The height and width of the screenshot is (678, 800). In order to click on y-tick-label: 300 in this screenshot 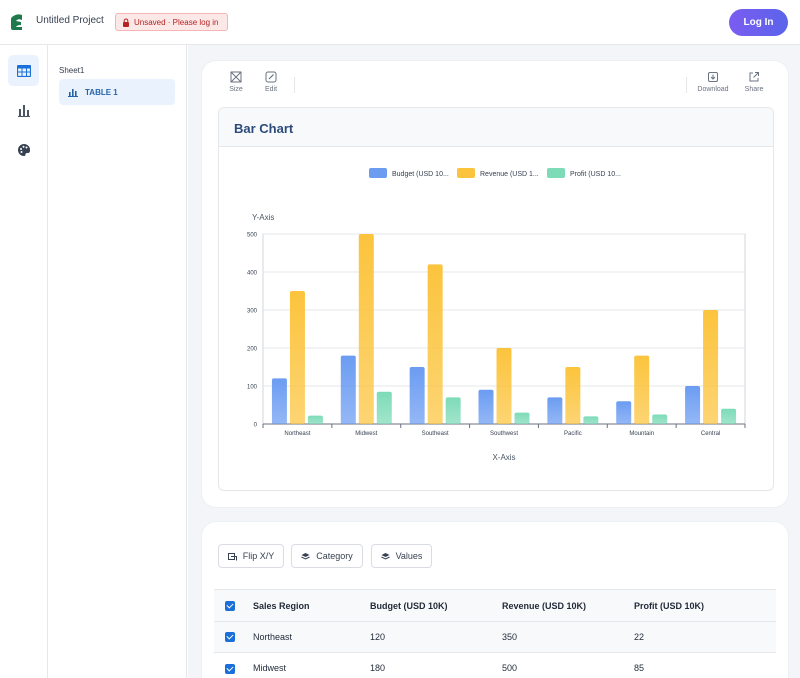, I will do `click(252, 312)`.